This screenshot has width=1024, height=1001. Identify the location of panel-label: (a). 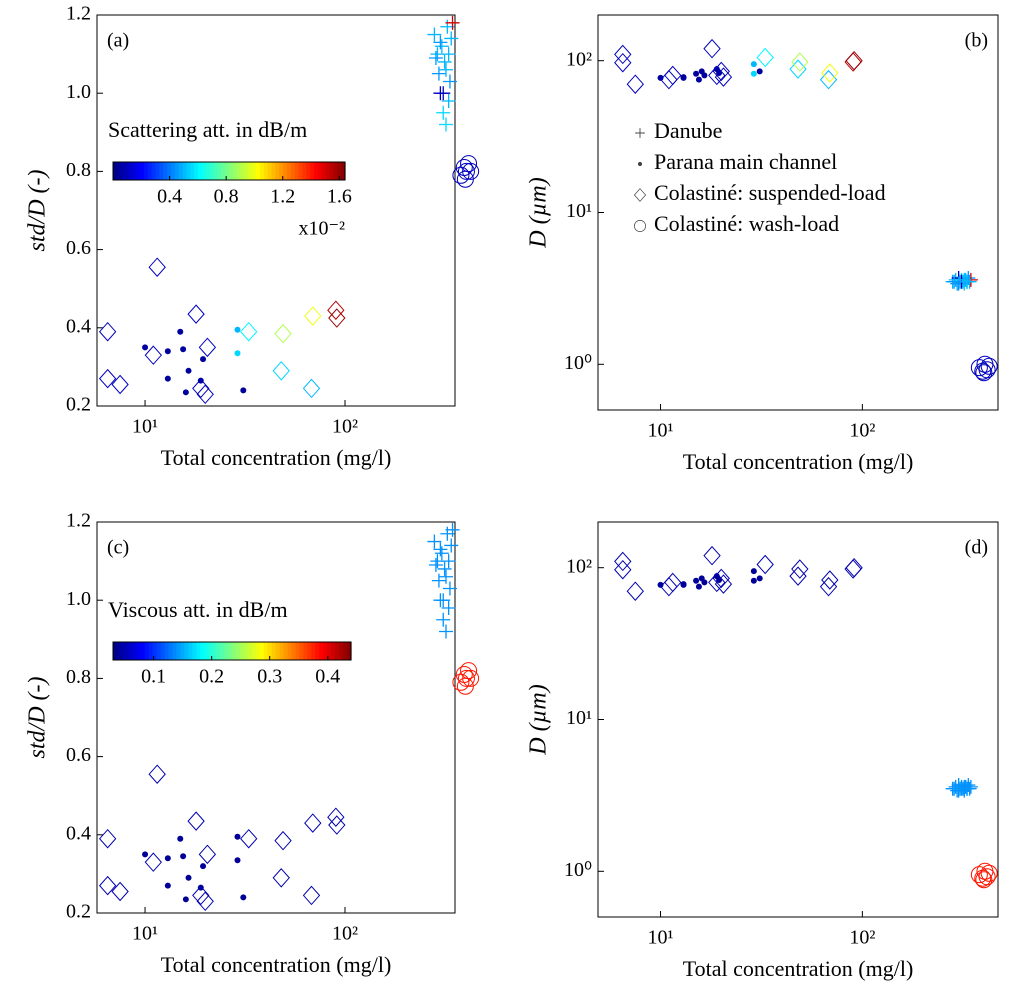
(118, 41).